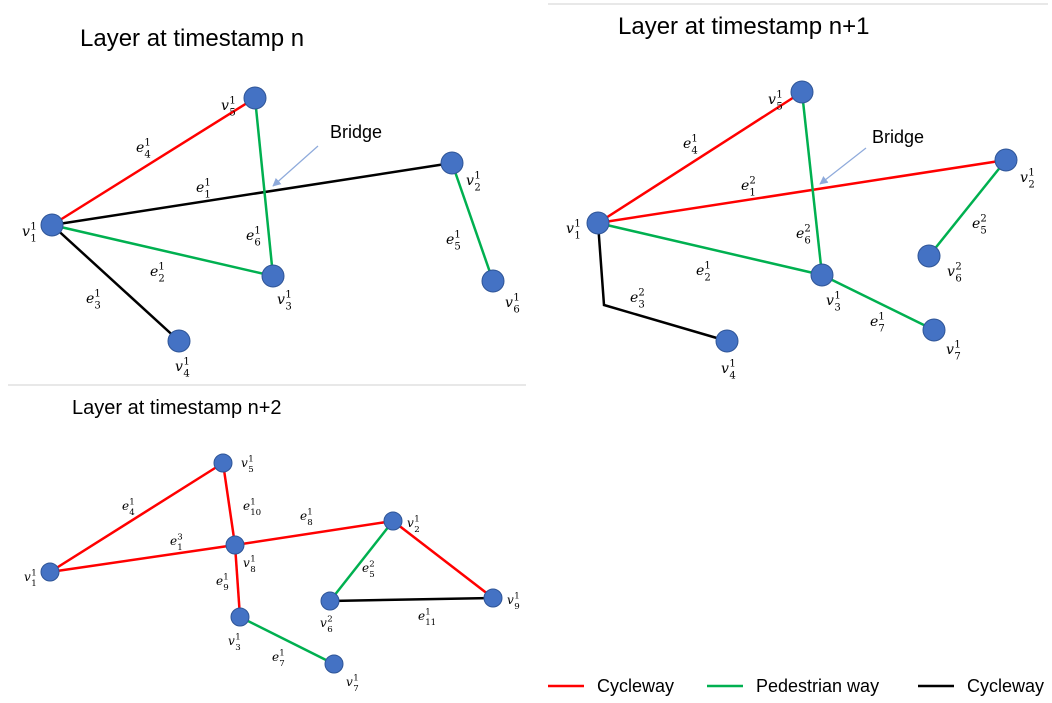  What do you see at coordinates (662, 282) in the screenshot?
I see `edge-e3-p1` at bounding box center [662, 282].